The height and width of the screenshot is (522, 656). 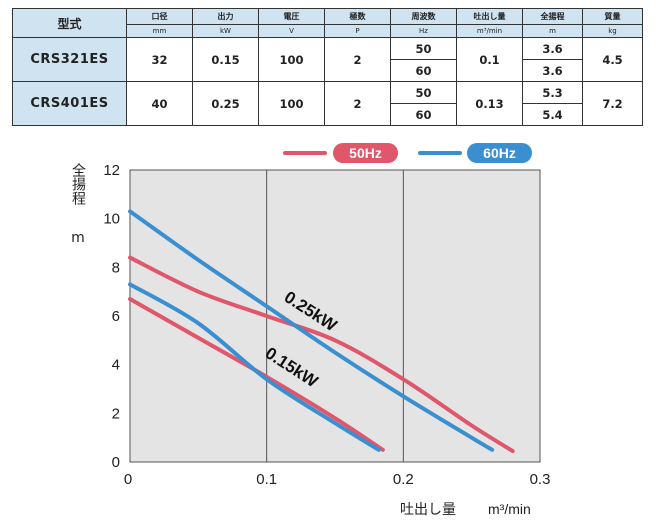 What do you see at coordinates (254, 367) in the screenshot?
I see `series-line-60hz-015kw` at bounding box center [254, 367].